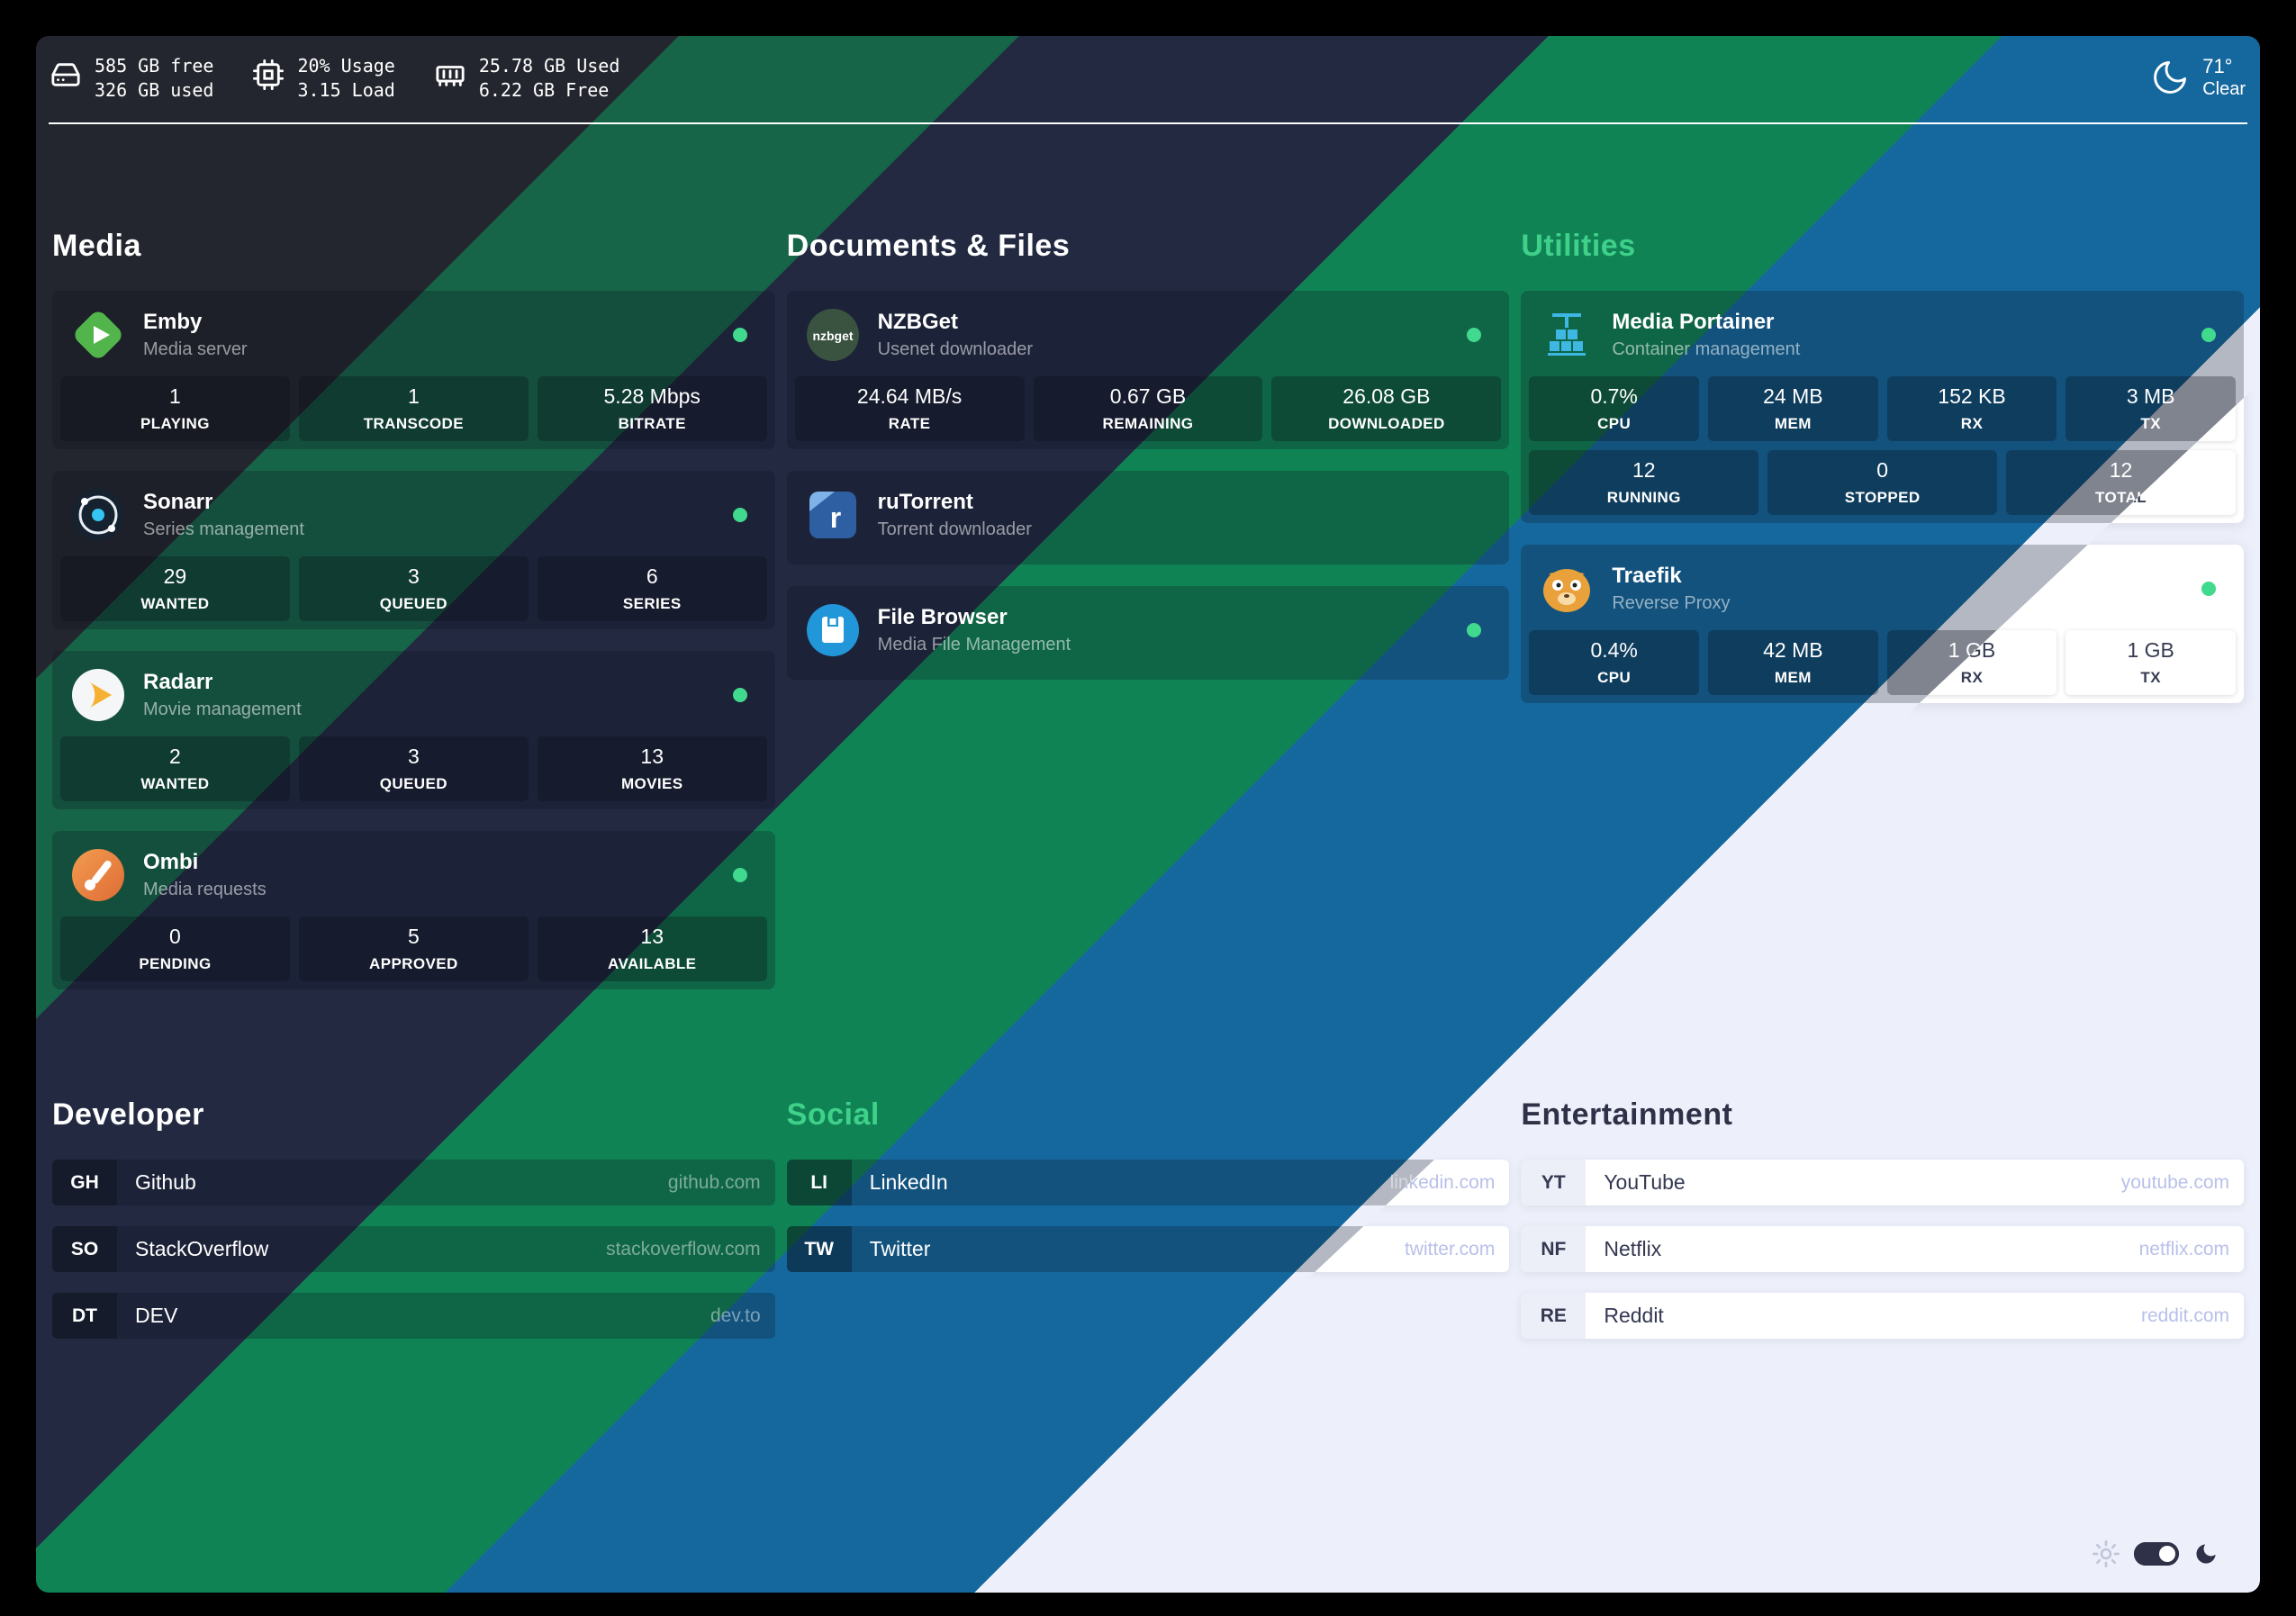  Describe the element at coordinates (413, 948) in the screenshot. I see `stat-box: 5 APPROVED` at that location.